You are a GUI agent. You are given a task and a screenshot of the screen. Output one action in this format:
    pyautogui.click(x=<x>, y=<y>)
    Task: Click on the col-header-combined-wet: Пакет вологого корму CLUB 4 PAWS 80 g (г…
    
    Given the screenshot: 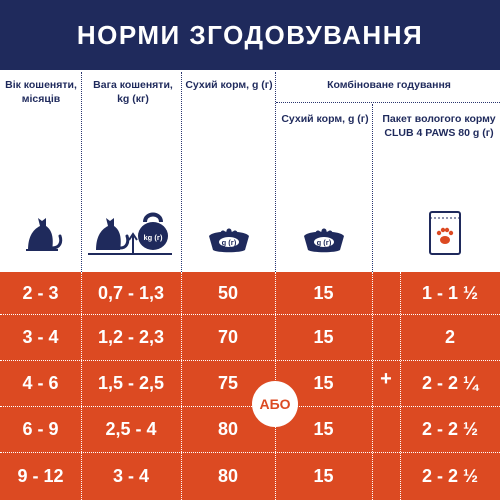 What is the action you would take?
    pyautogui.click(x=439, y=126)
    